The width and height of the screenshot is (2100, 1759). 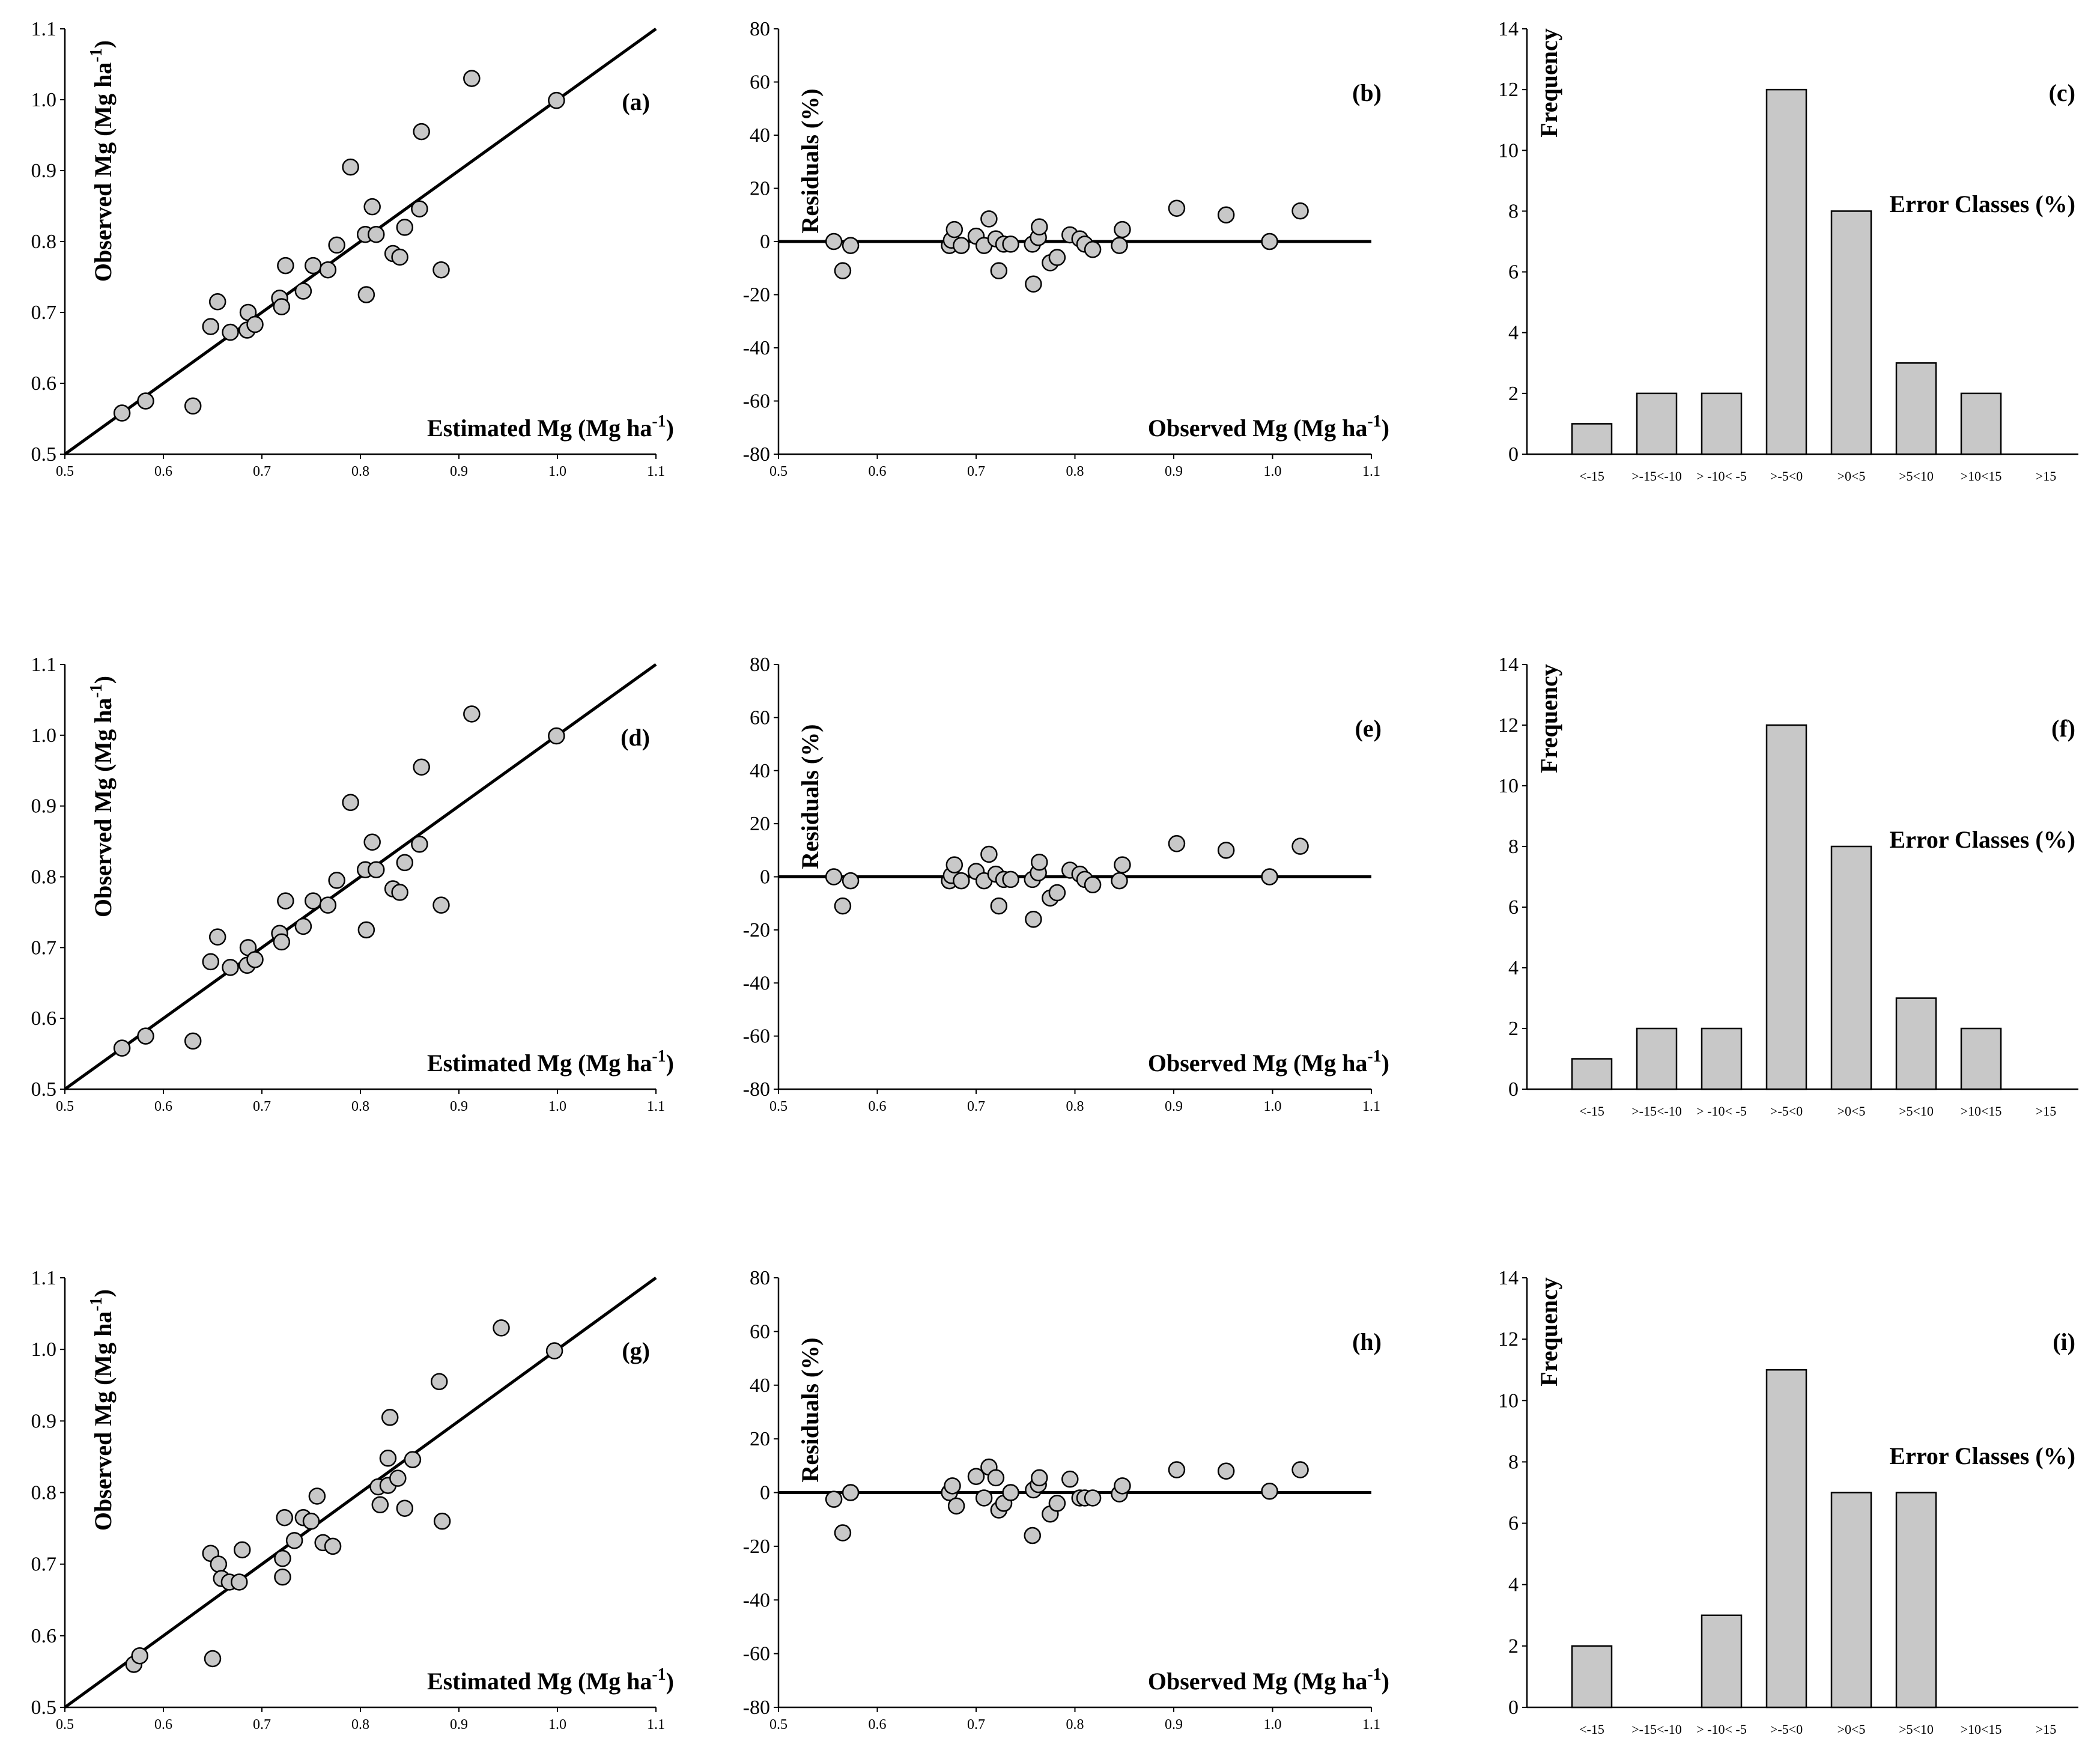 What do you see at coordinates (65, 471) in the screenshot?
I see `x-tick-label: 0.5` at bounding box center [65, 471].